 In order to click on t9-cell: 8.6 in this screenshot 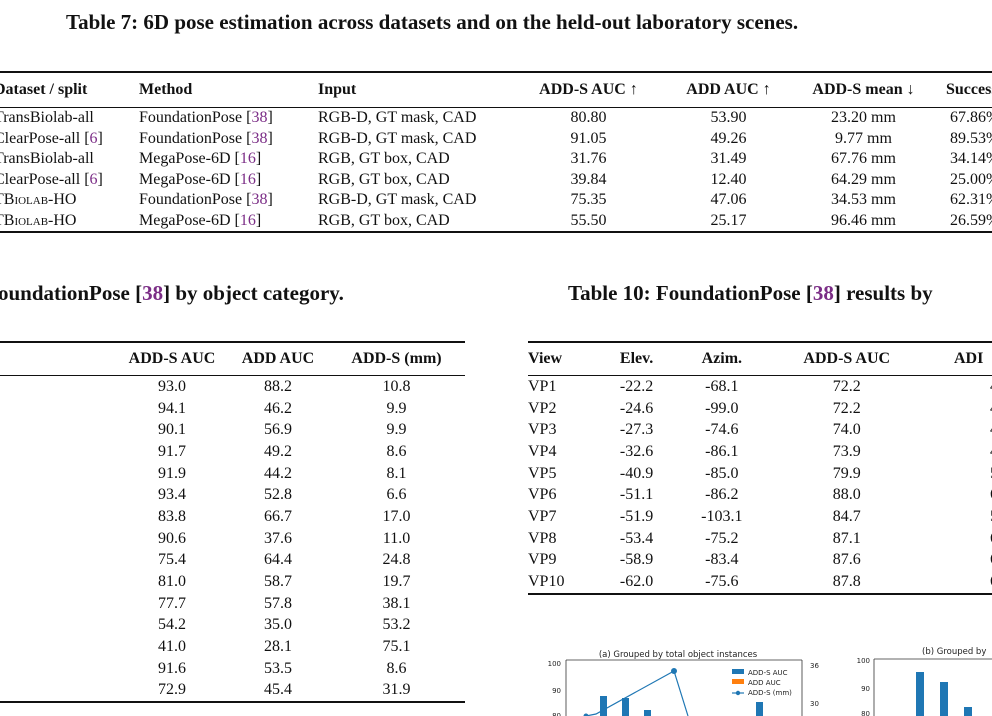, I will do `click(396, 451)`.